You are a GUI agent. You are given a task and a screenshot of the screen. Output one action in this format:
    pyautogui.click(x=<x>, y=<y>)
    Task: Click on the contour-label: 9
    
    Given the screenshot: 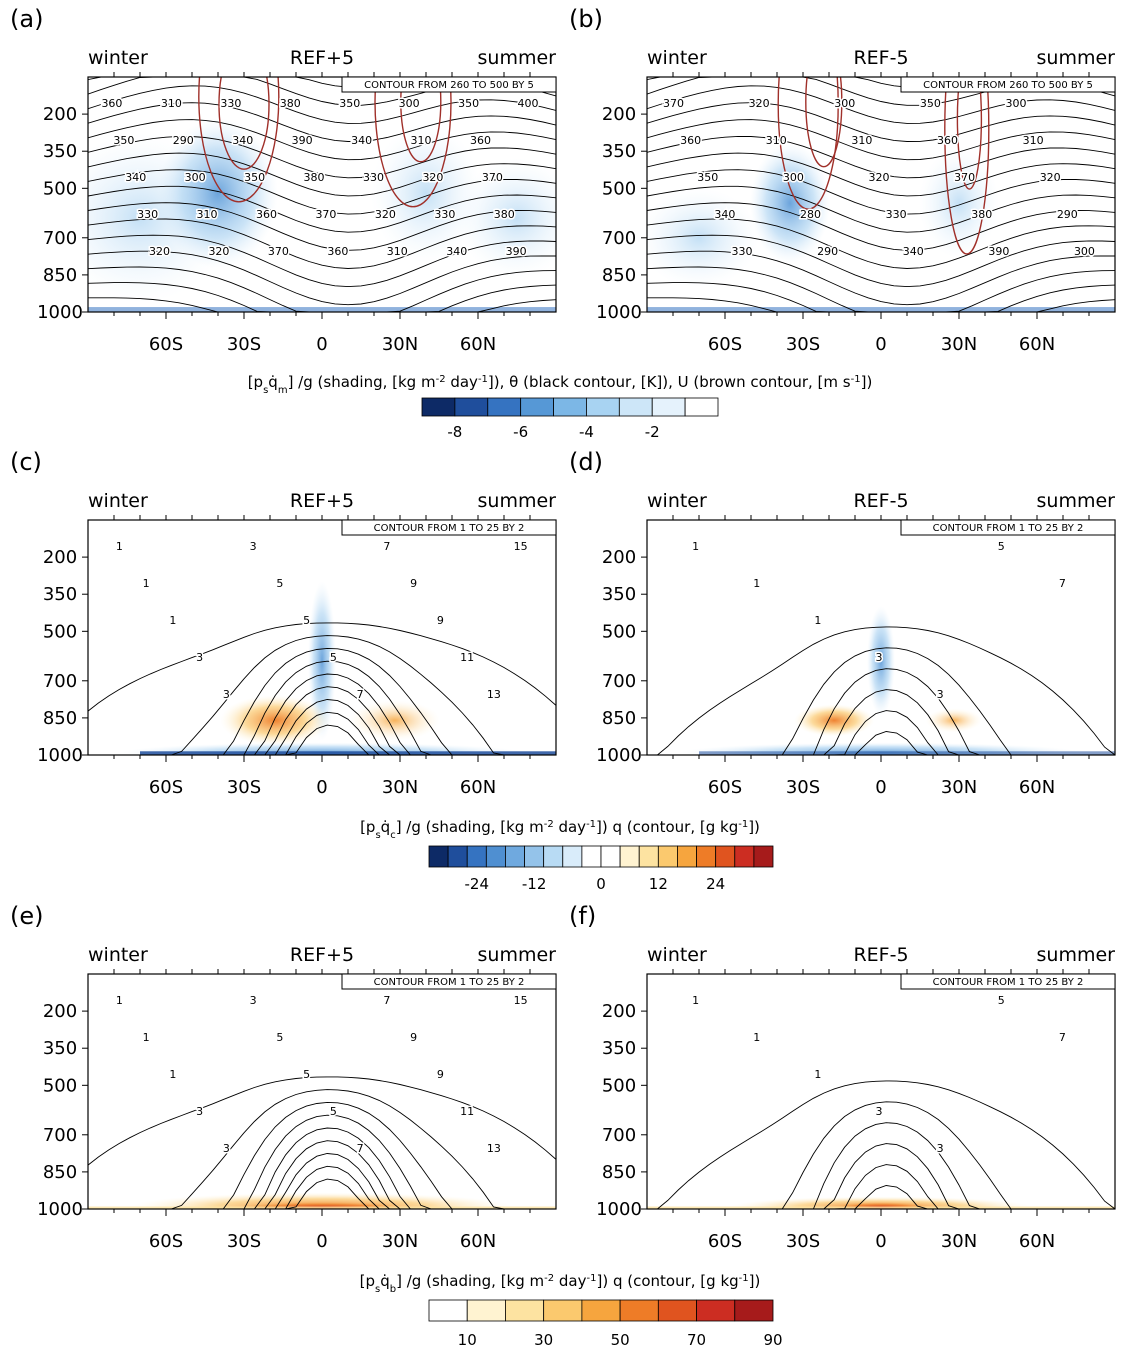 What is the action you would take?
    pyautogui.click(x=440, y=620)
    